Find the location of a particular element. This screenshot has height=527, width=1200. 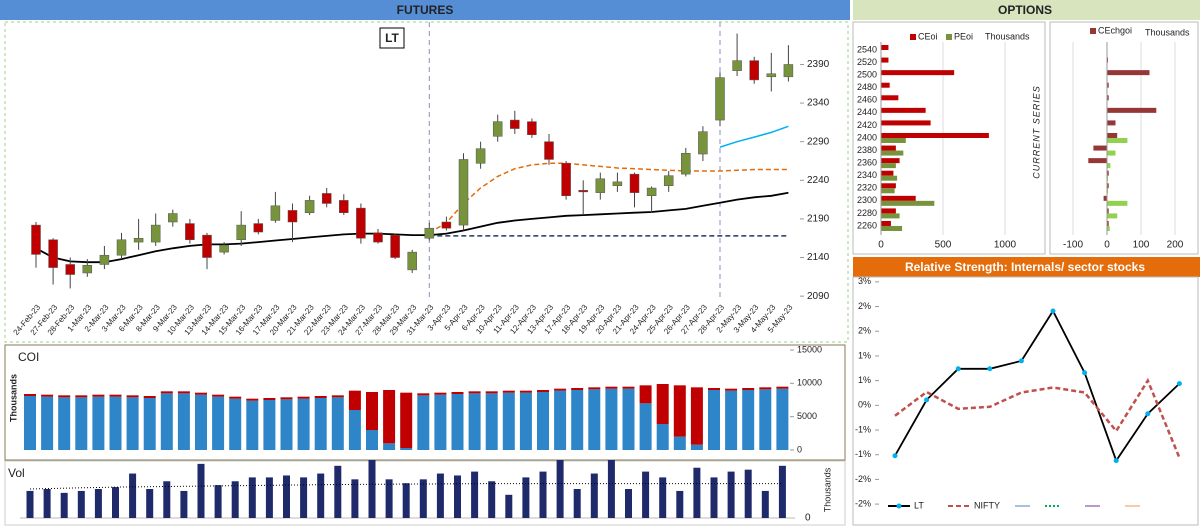

line is located at coordinates (412, 227).